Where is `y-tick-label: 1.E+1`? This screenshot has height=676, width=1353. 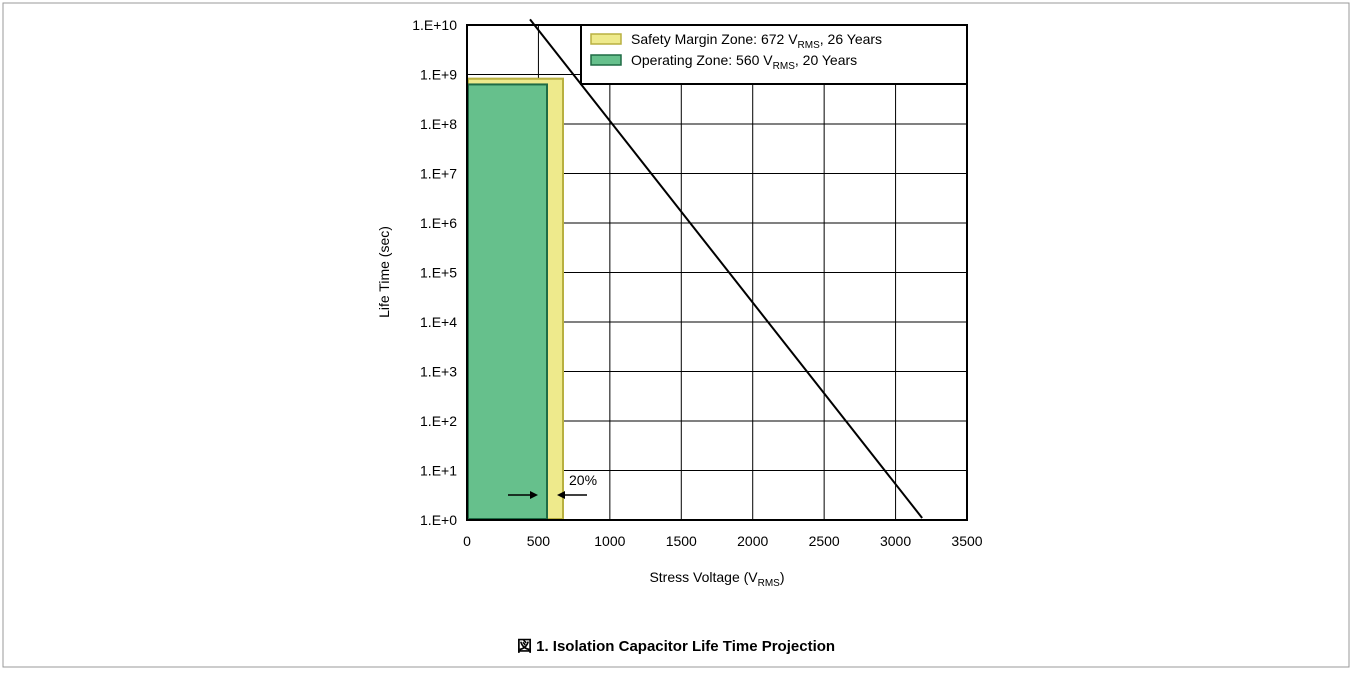
y-tick-label: 1.E+1 is located at coordinates (438, 471).